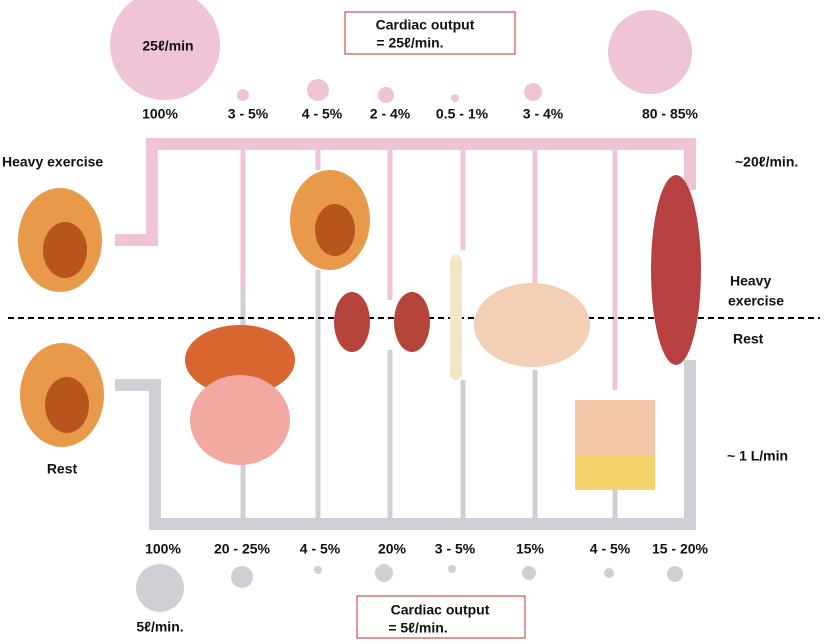 This screenshot has height=641, width=824. I want to click on label: ~ 1 L/min, so click(757, 456).